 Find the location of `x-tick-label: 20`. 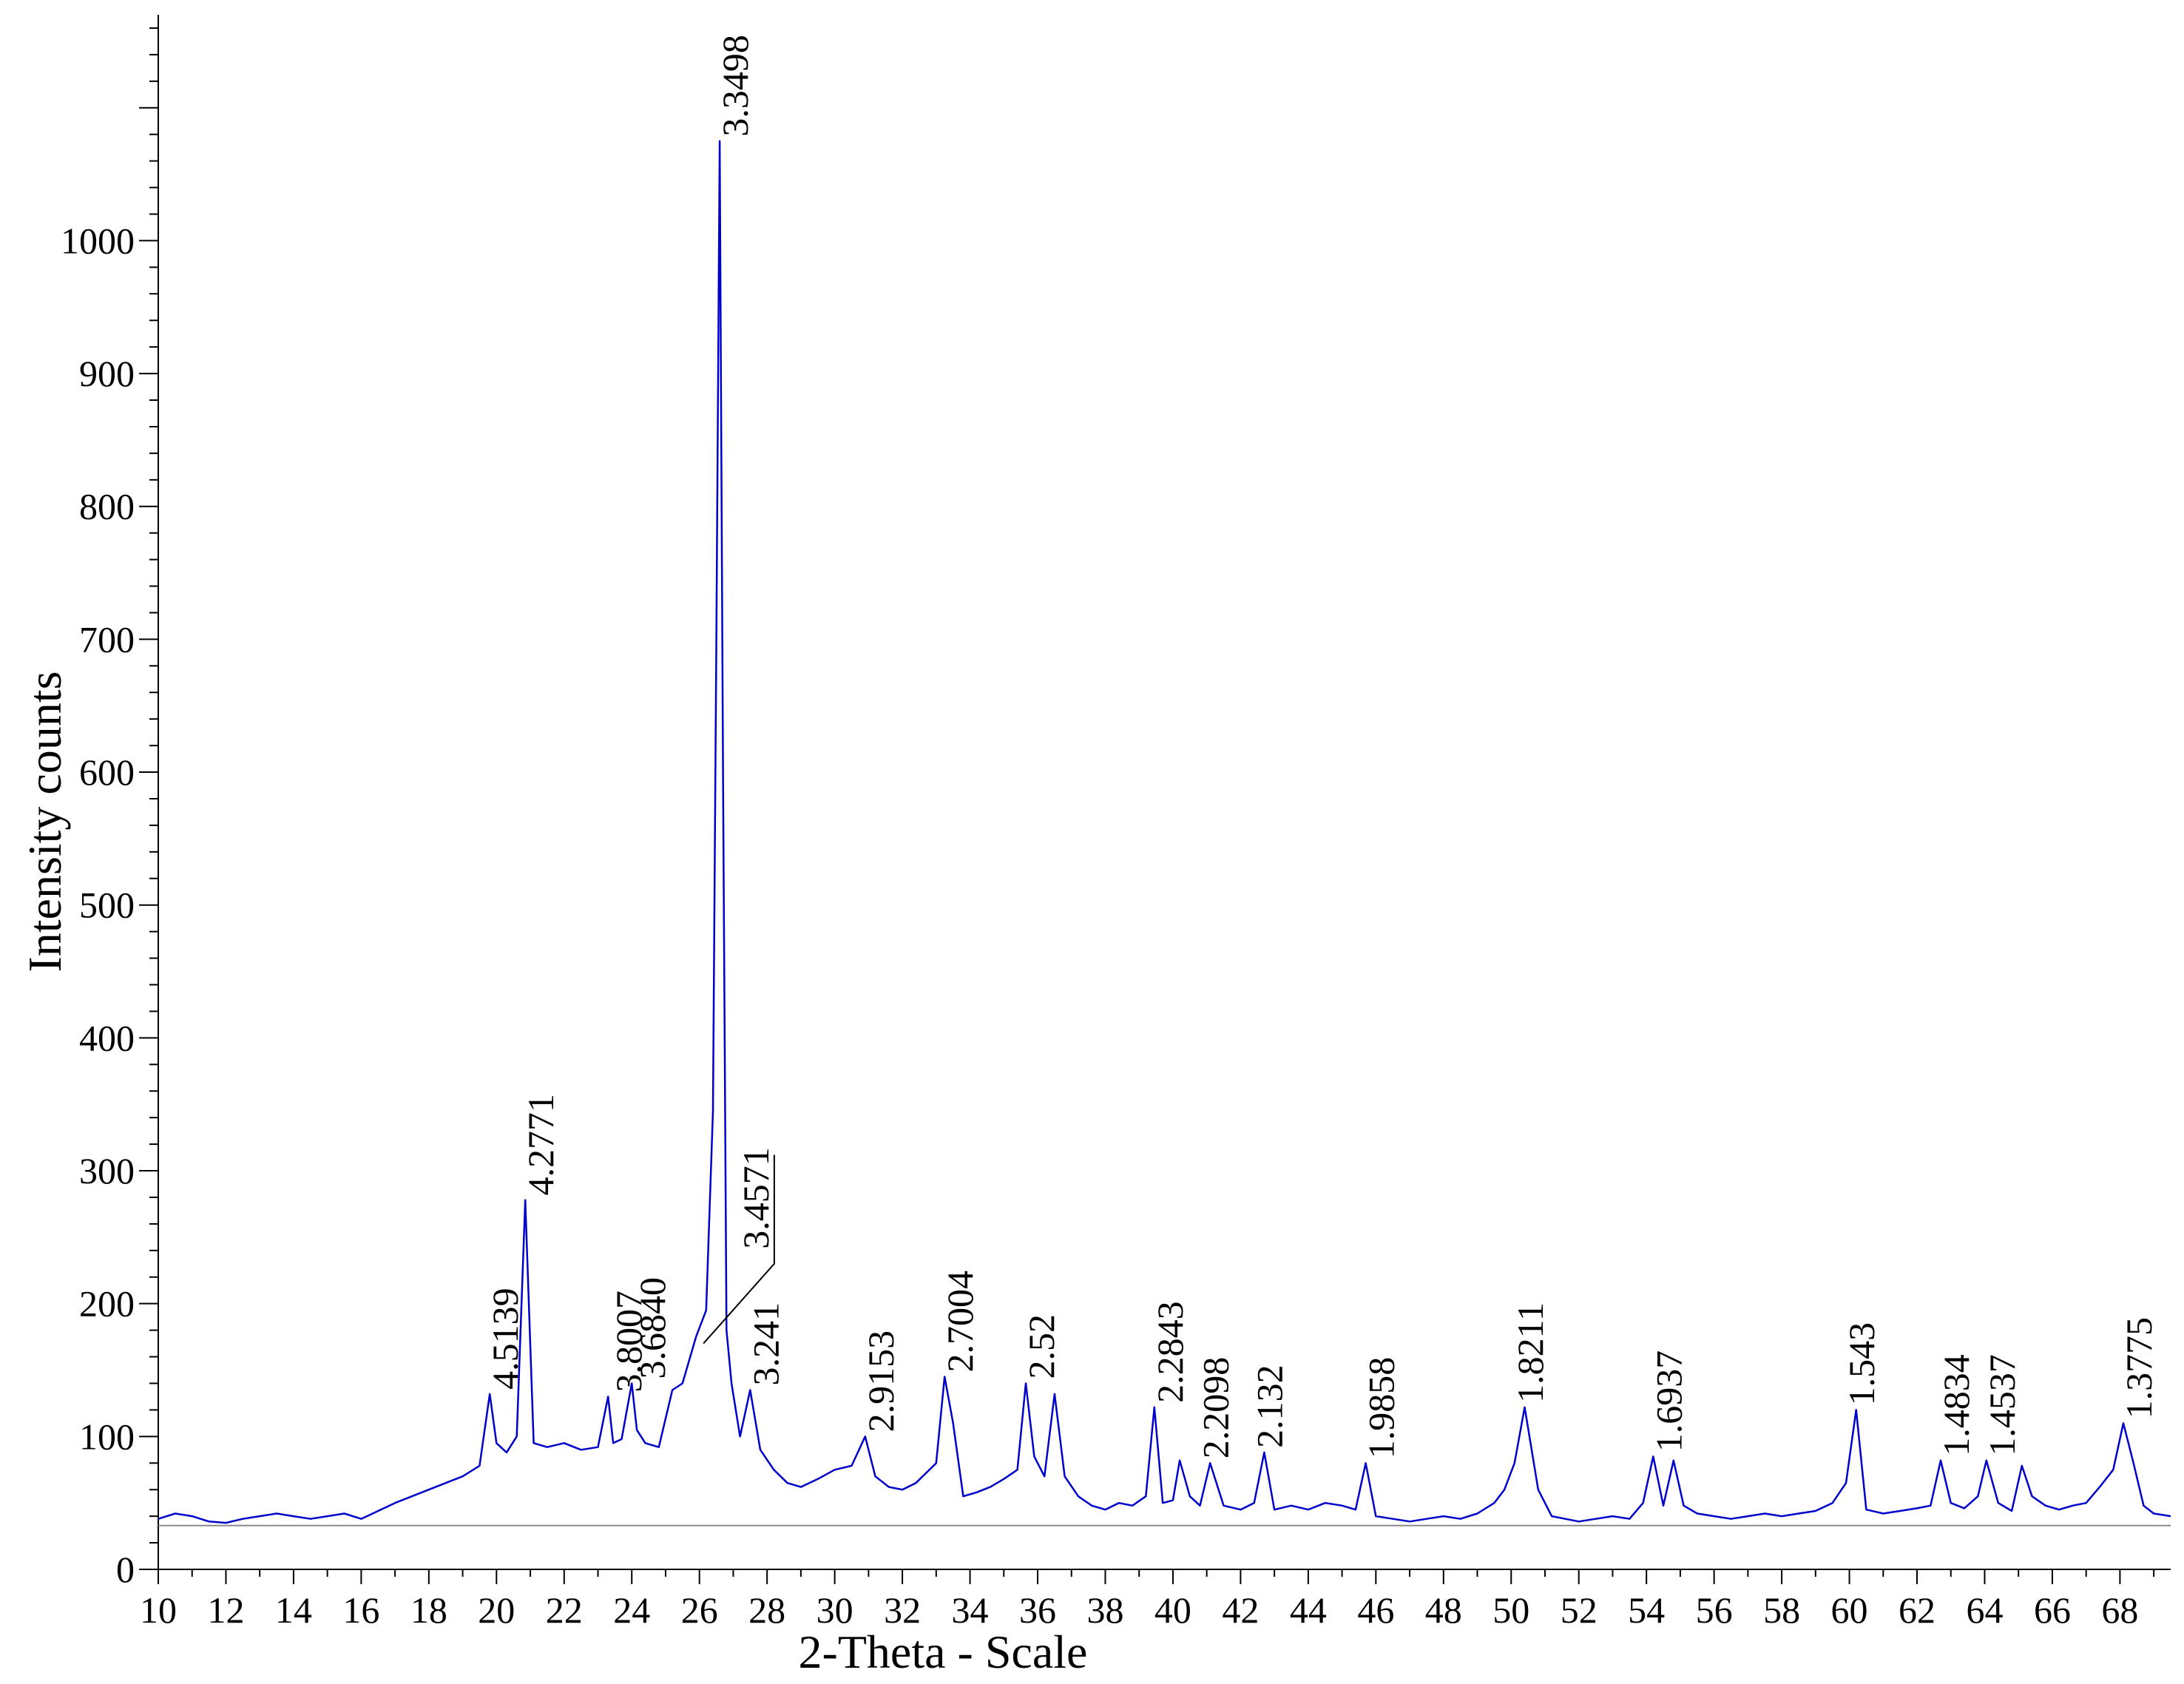

x-tick-label: 20 is located at coordinates (497, 1610).